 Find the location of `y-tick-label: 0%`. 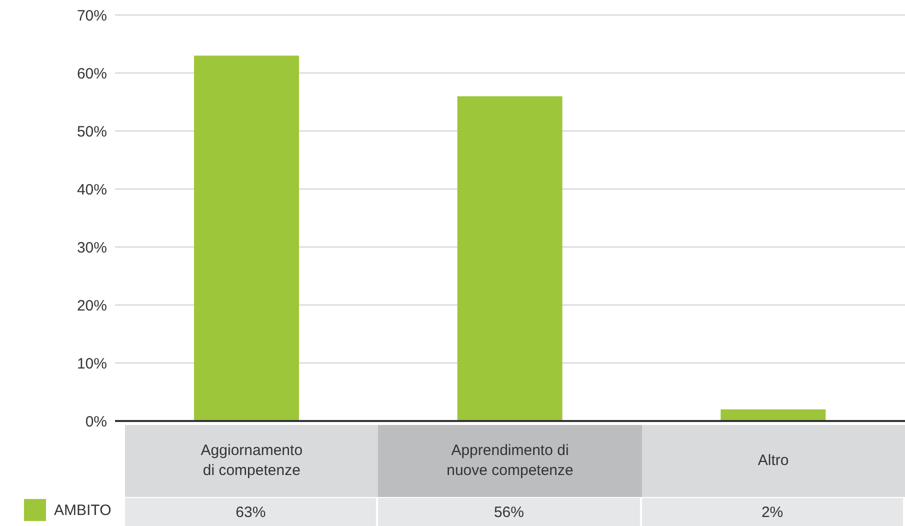

y-tick-label: 0% is located at coordinates (96, 421).